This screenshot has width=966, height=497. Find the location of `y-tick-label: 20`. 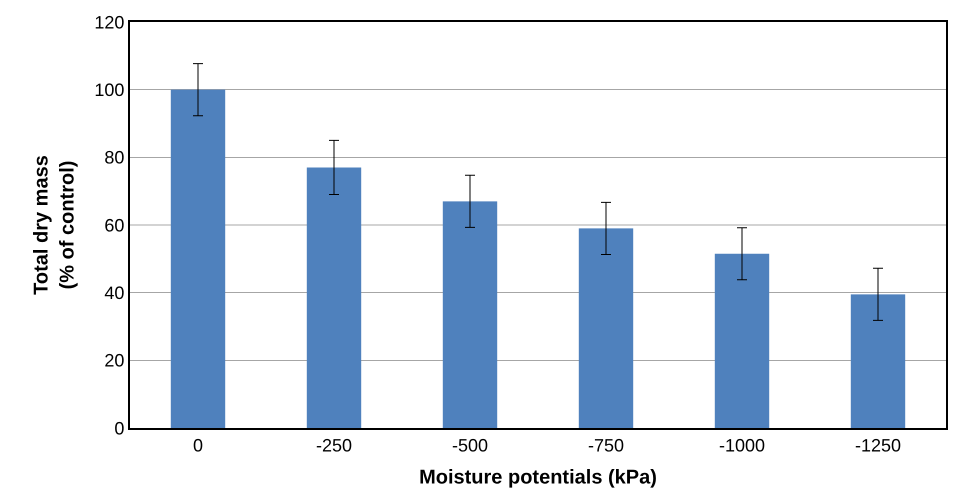

y-tick-label: 20 is located at coordinates (114, 360).